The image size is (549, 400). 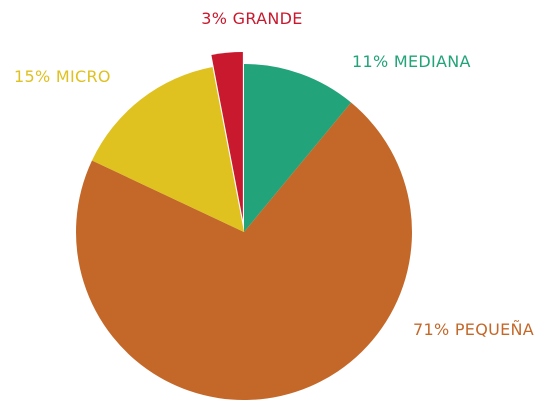 What do you see at coordinates (214, 18) in the screenshot?
I see `slice-value-label: 3%` at bounding box center [214, 18].